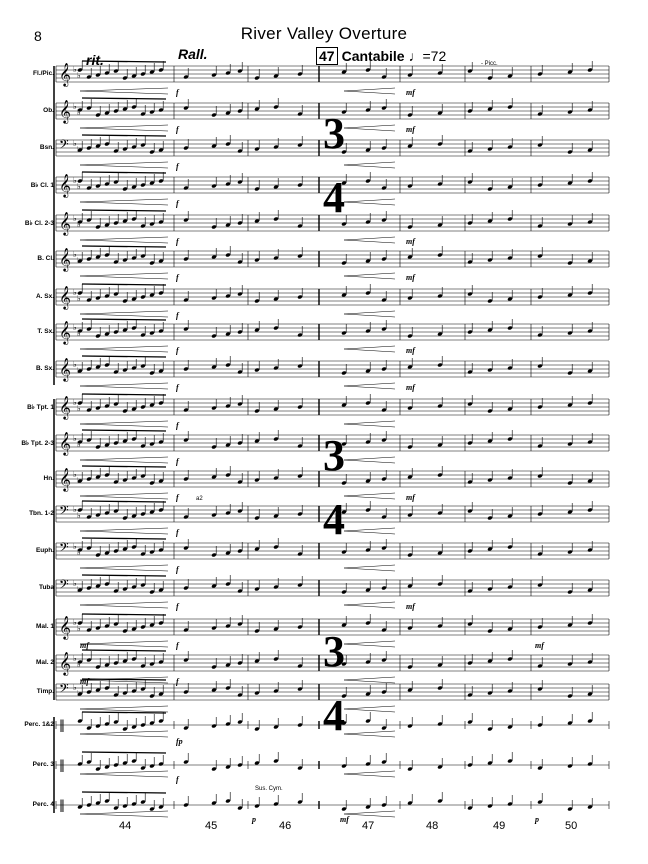 The height and width of the screenshot is (864, 648). I want to click on staff: 𝄞♭♭, so click(332, 446).